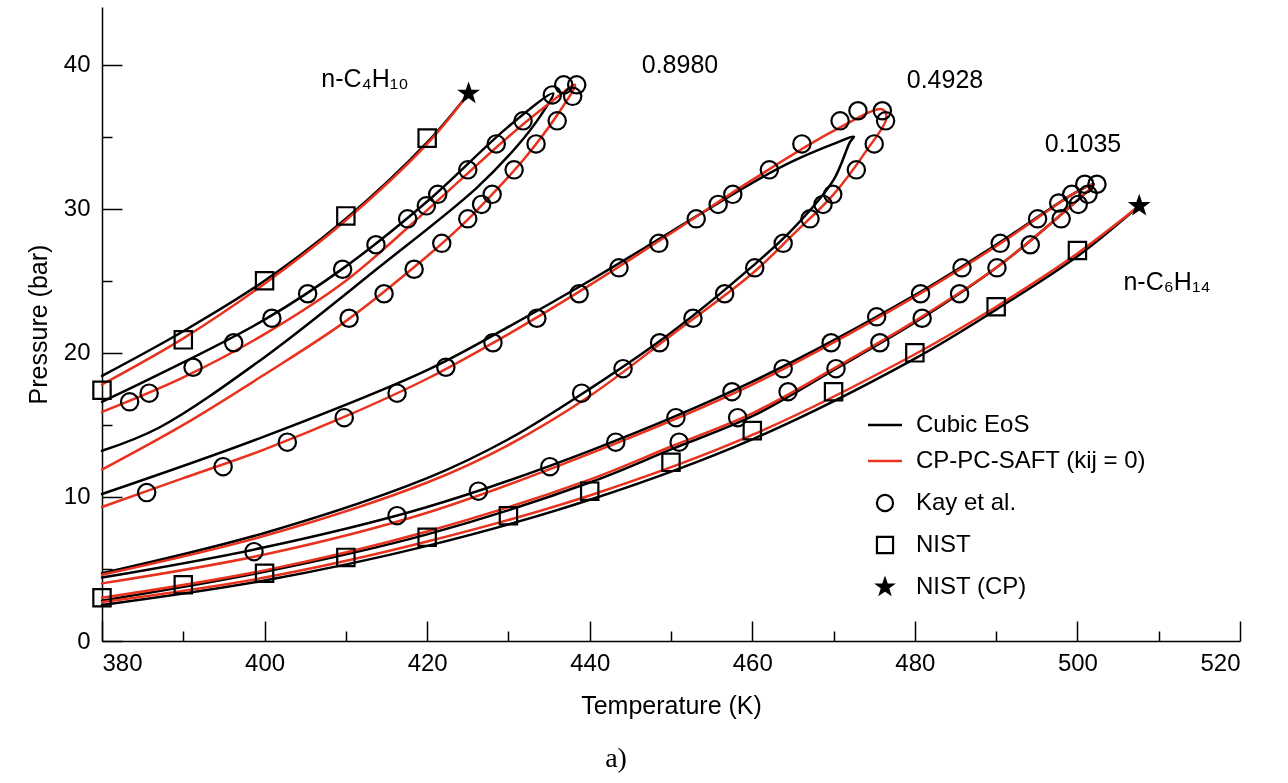  Describe the element at coordinates (590, 662) in the screenshot. I see `x-tick-label: 440` at that location.